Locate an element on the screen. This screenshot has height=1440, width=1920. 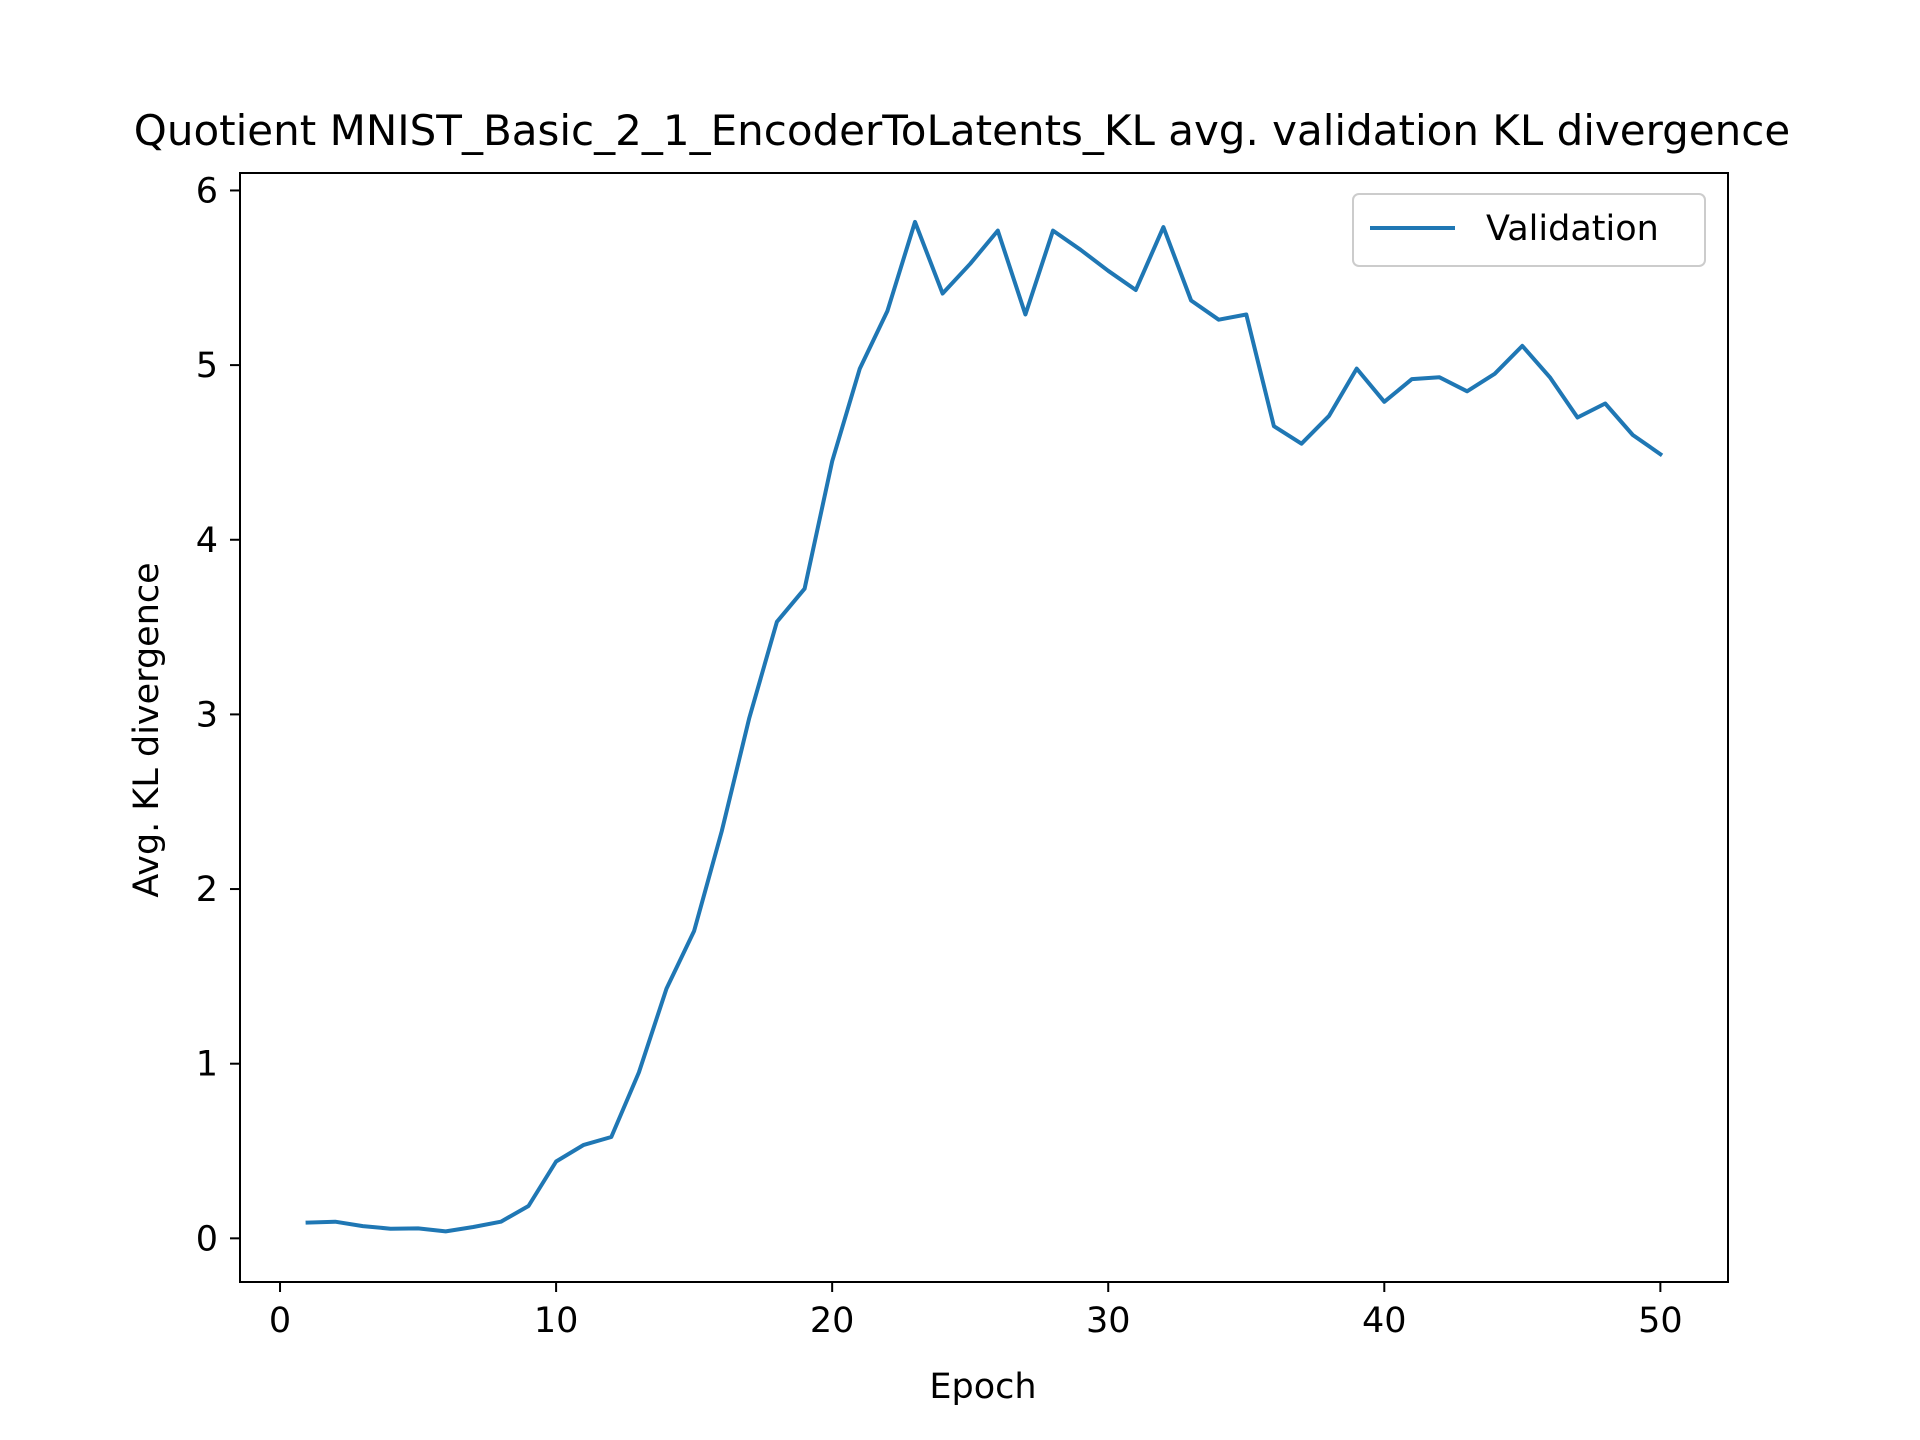
y-tick-label: 3 is located at coordinates (207, 715).